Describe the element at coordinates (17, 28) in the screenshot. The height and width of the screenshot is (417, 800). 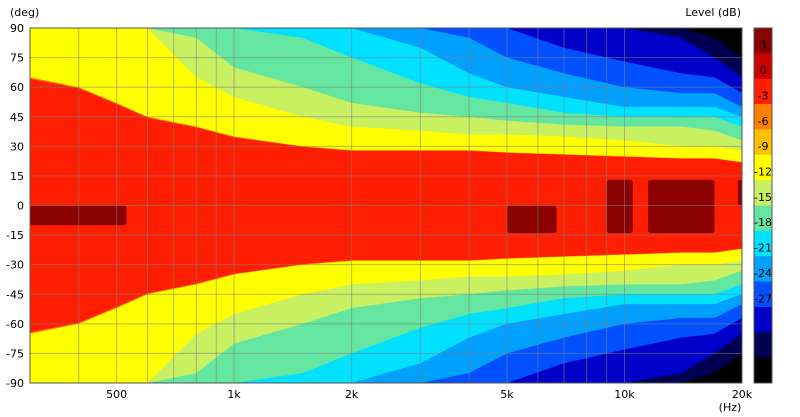
I see `y-tick-label: 90` at that location.